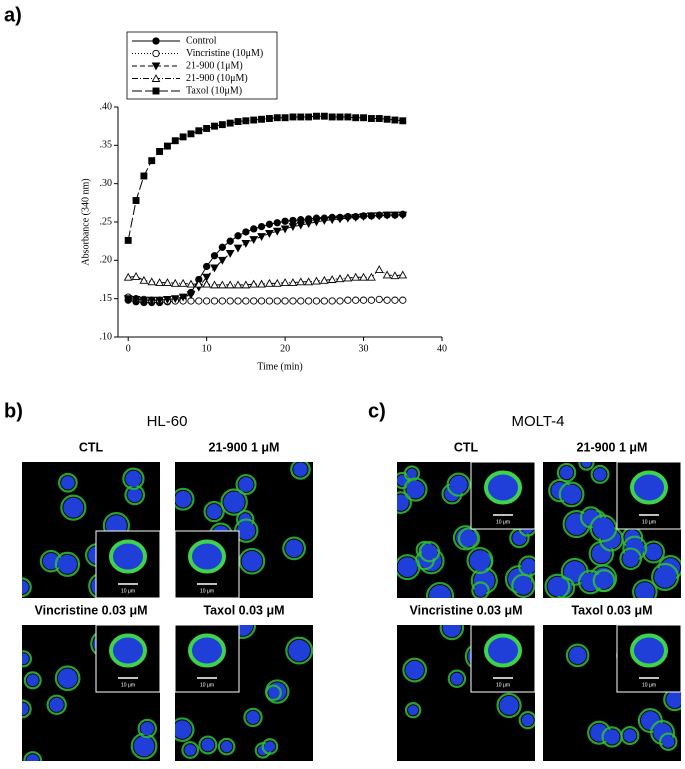 The image size is (685, 769). I want to click on legend-label: Vincristine (10μM), so click(224, 53).